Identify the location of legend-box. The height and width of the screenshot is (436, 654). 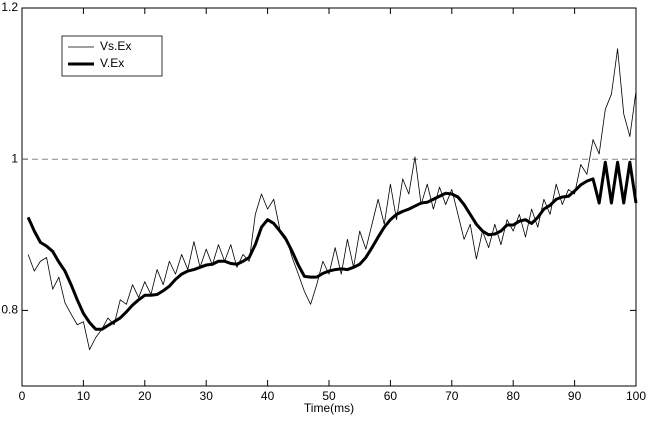
(112, 56).